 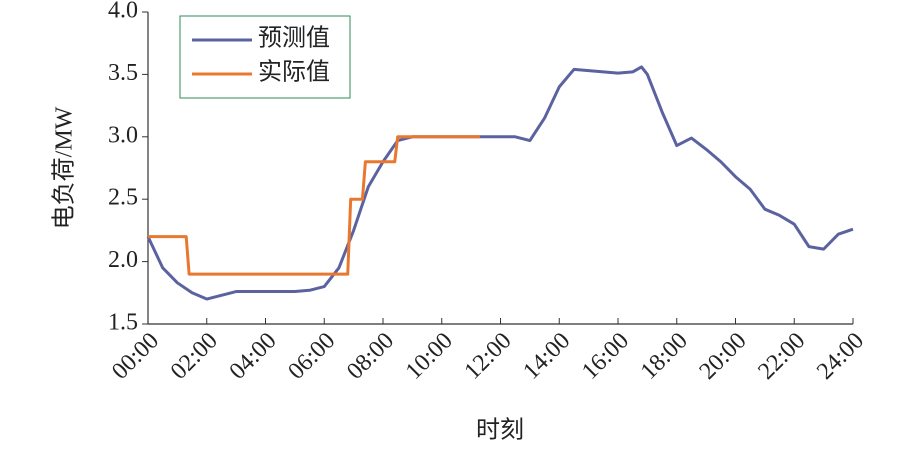 What do you see at coordinates (123, 323) in the screenshot?
I see `y-tick-label: 1.5` at bounding box center [123, 323].